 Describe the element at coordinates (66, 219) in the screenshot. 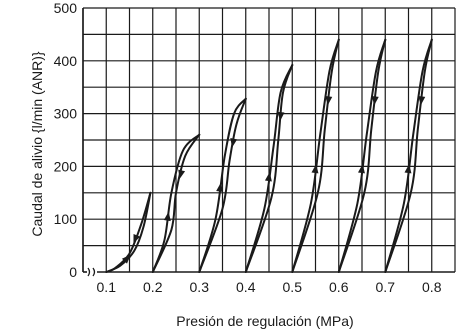

I see `y-tick-label: 100` at that location.